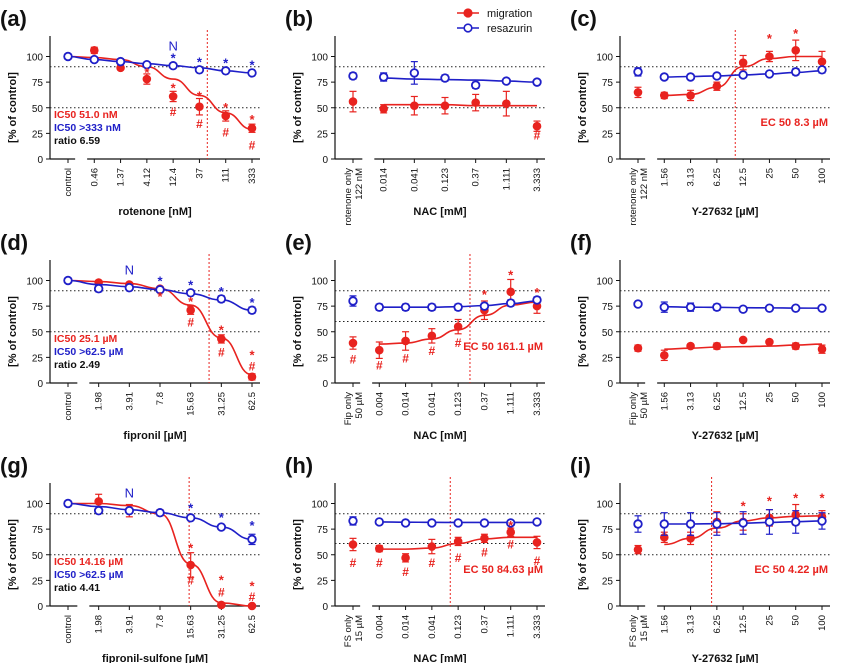 This screenshot has width=850, height=668. Describe the element at coordinates (298, 242) in the screenshot. I see `panel-label: (e)` at that location.